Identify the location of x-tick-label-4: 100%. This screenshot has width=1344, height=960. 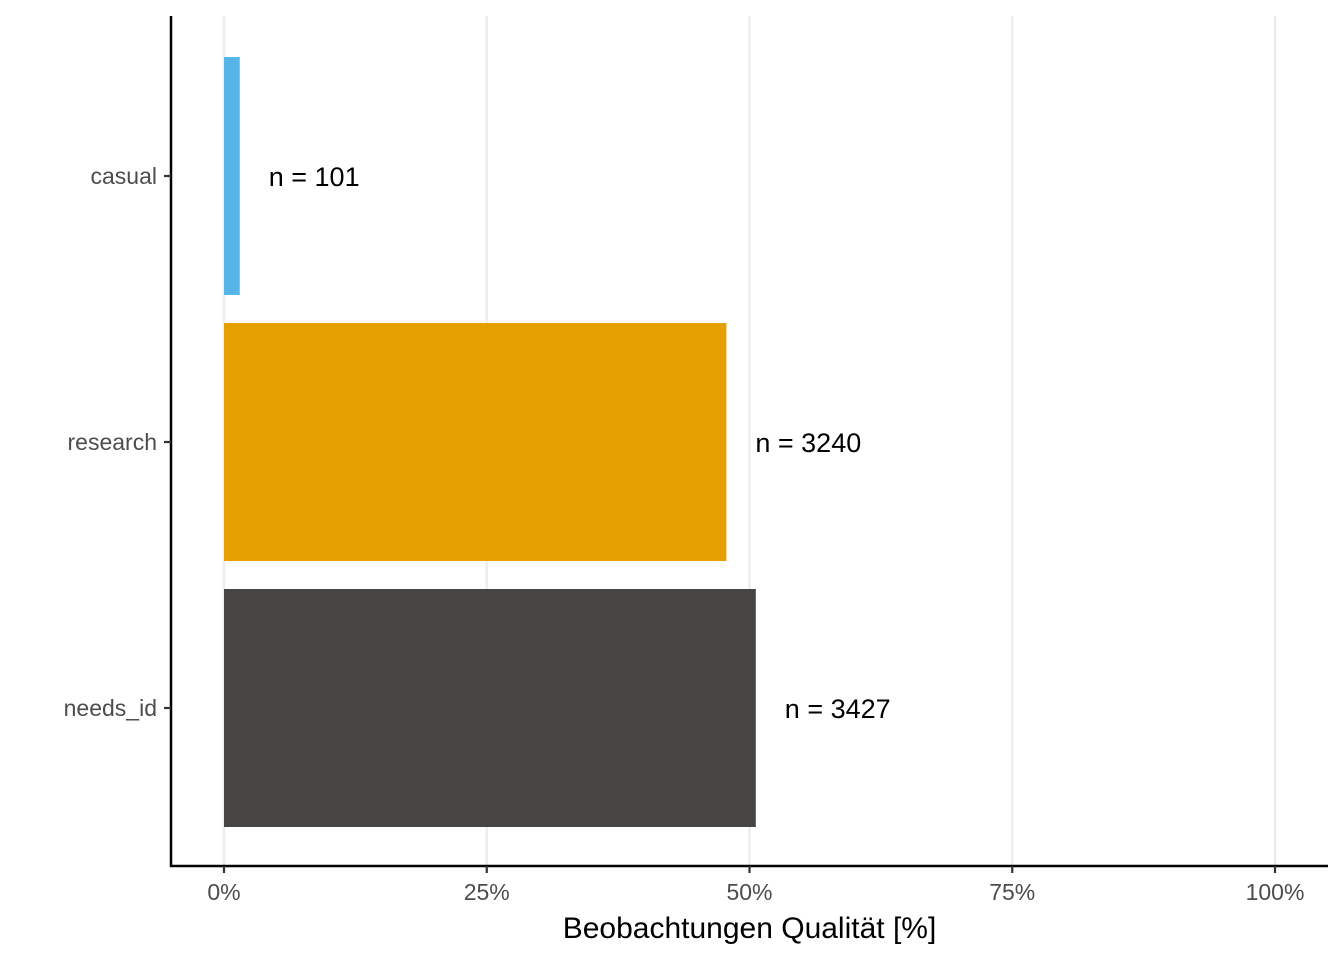
(1275, 892).